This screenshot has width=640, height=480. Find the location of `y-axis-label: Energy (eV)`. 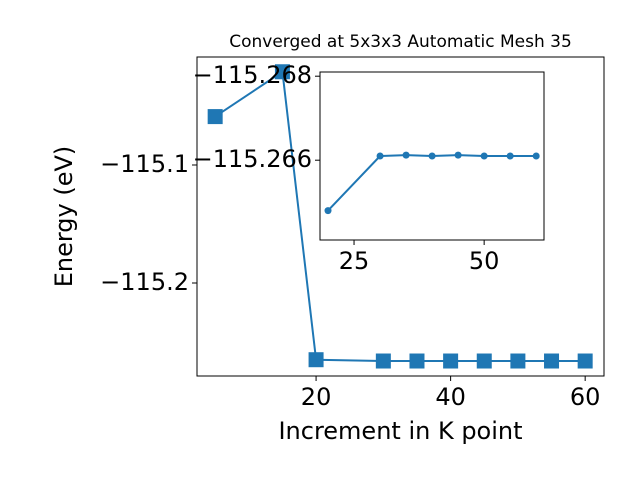

y-axis-label: Energy (eV) is located at coordinates (64, 217).